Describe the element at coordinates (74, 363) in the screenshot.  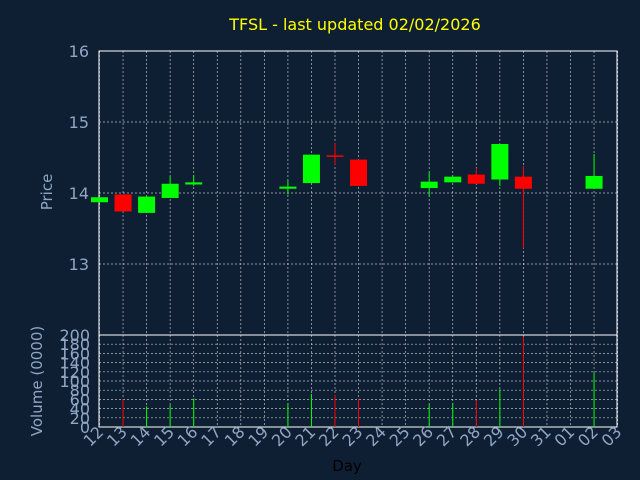
I see `volume-tick-label: 140` at that location.